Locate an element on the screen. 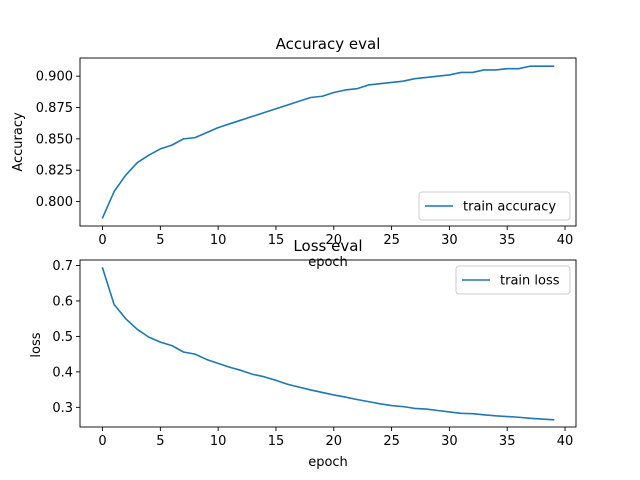 This screenshot has height=480, width=640. accuracy-y-tick-label: 0.825 is located at coordinates (54, 171).